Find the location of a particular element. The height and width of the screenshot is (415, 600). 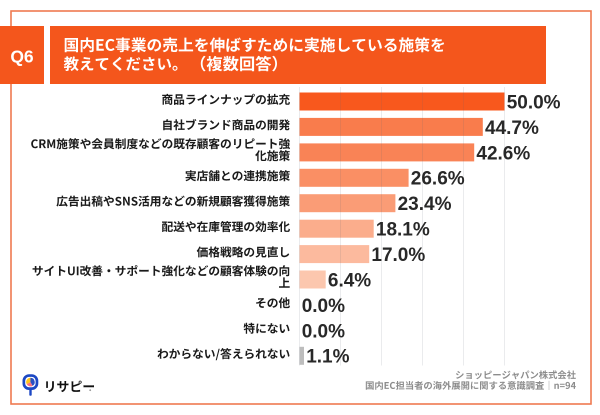

svg-text: 42.6% is located at coordinates (503, 153).